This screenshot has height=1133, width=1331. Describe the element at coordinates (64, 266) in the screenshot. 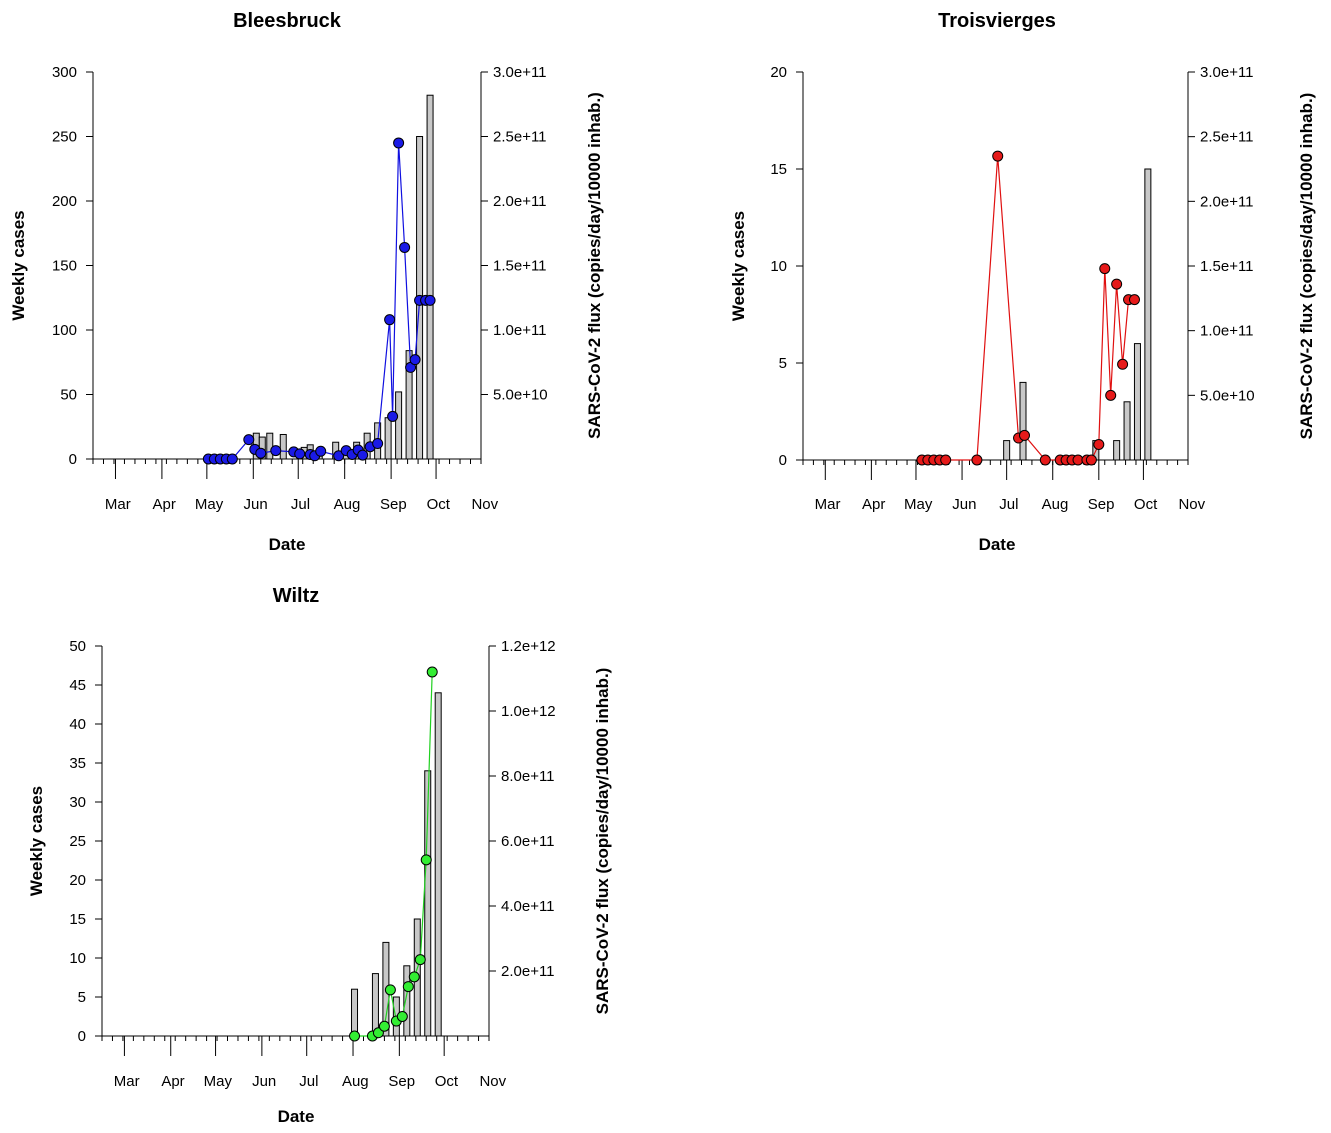

I see `y-tick-label: 150` at that location.